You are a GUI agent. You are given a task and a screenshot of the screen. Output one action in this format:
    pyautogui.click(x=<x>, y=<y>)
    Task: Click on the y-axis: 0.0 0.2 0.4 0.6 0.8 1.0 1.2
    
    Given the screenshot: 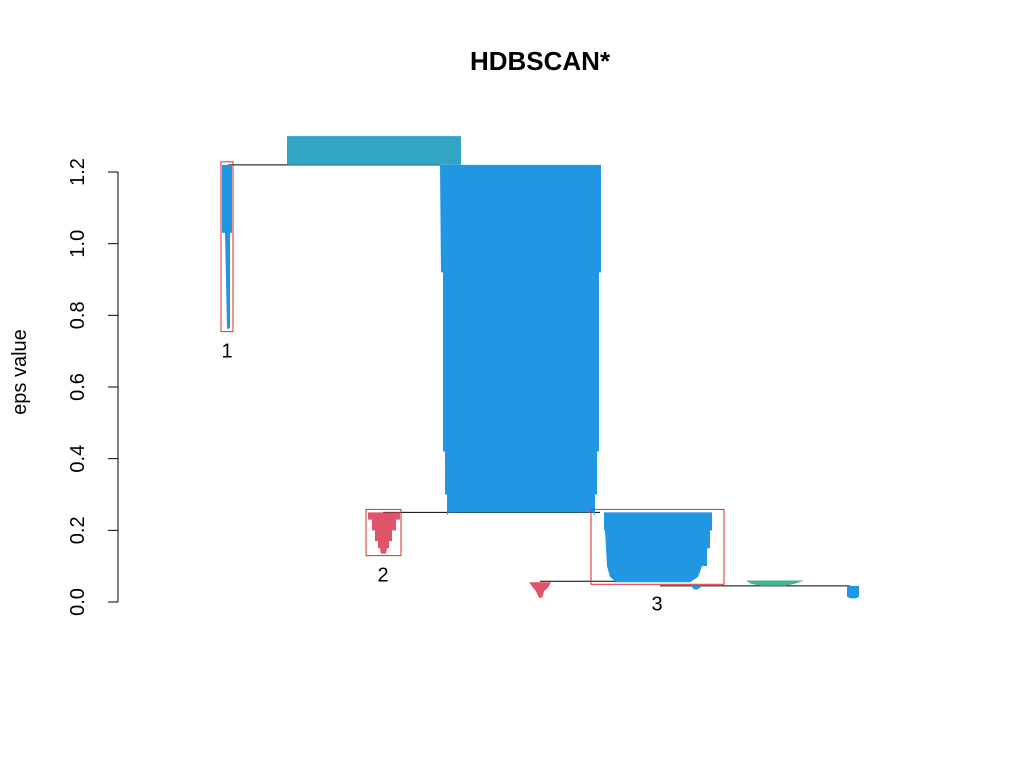 What is the action you would take?
    pyautogui.click(x=93, y=387)
    